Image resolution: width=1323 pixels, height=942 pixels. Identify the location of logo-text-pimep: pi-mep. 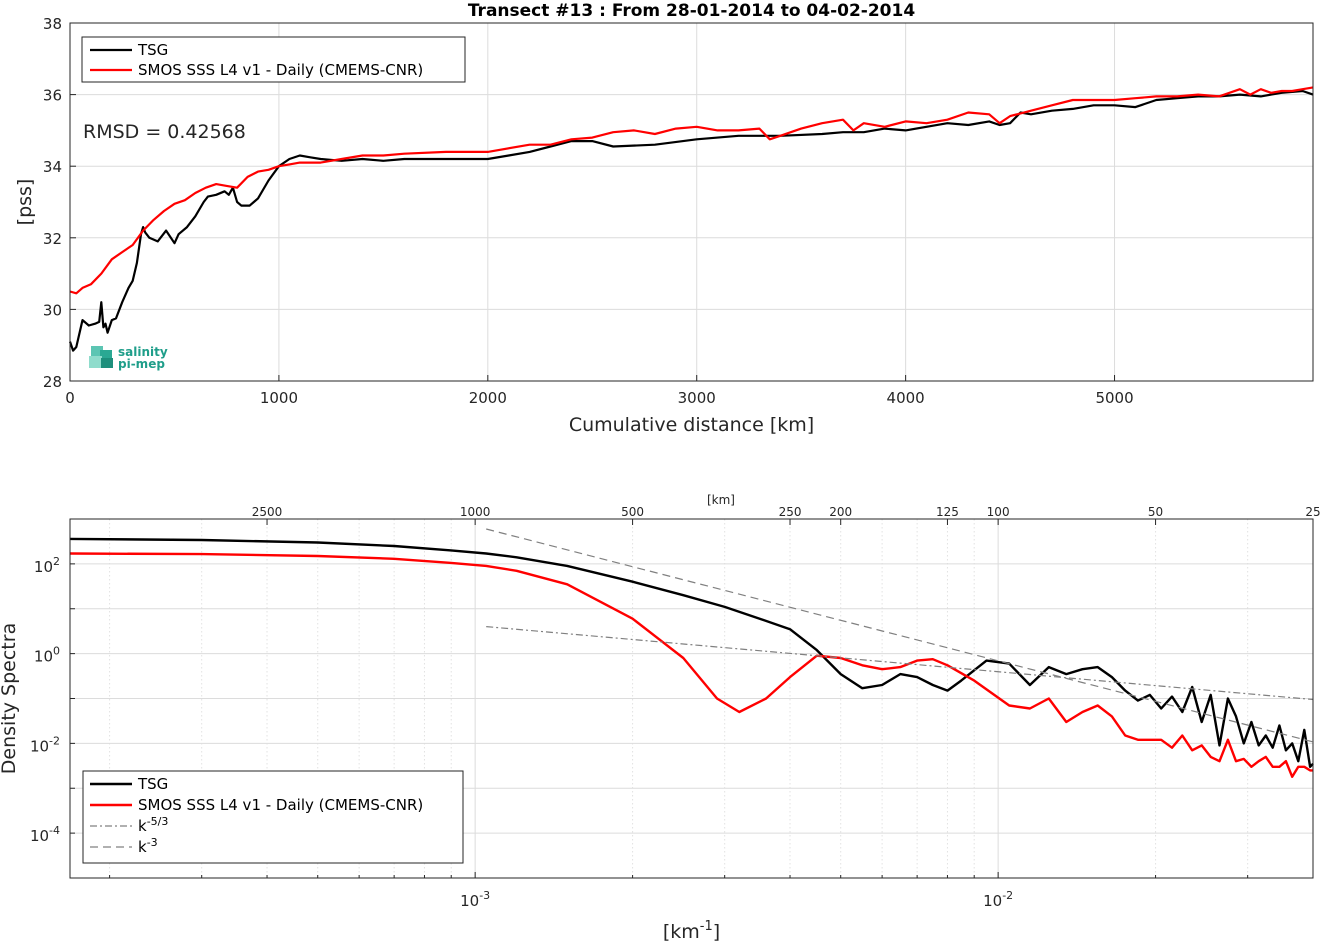
(141, 364).